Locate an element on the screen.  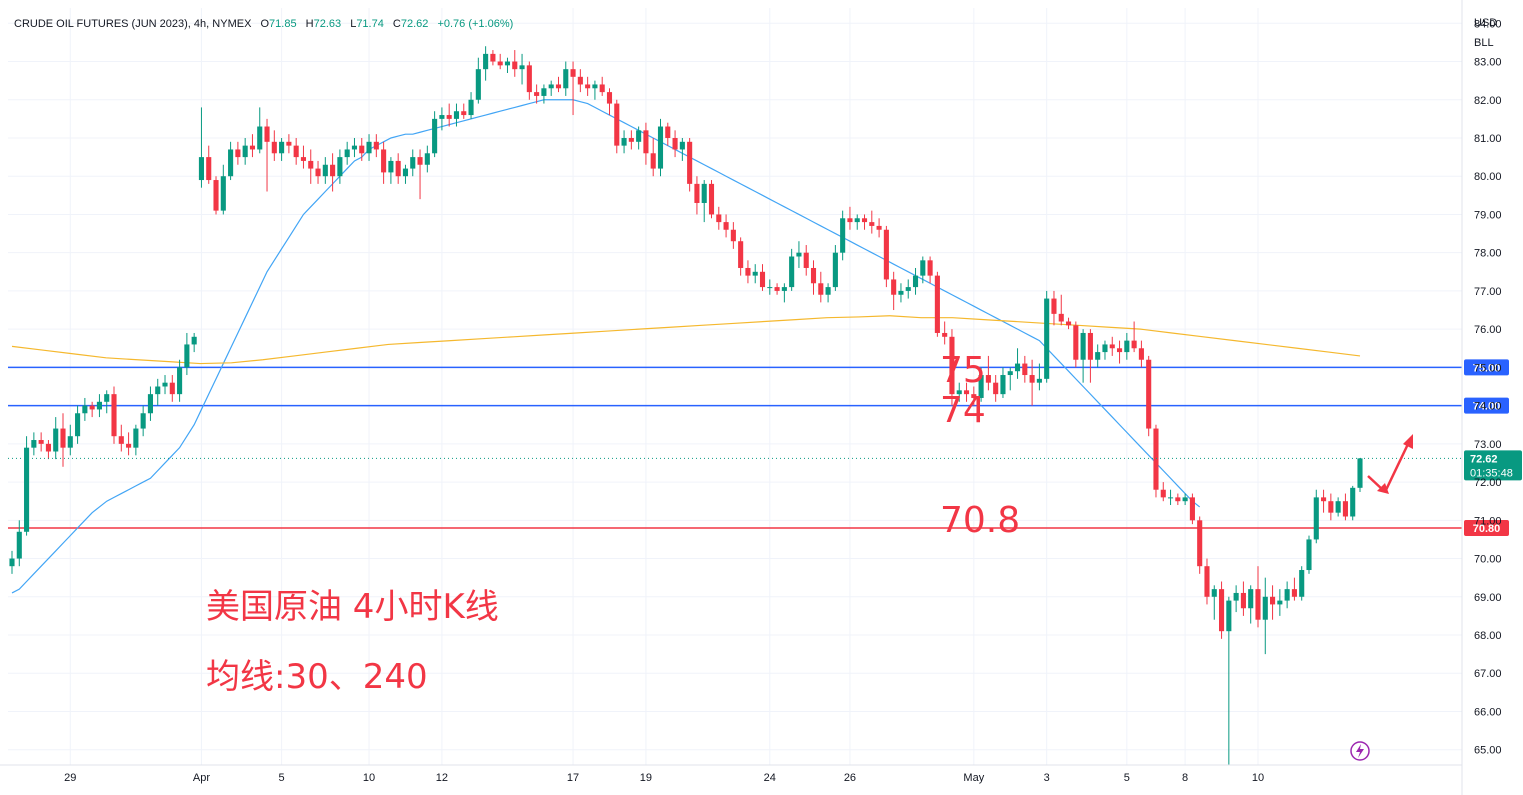
chart-note-title: 美国原油 4小时K线 is located at coordinates (352, 607).